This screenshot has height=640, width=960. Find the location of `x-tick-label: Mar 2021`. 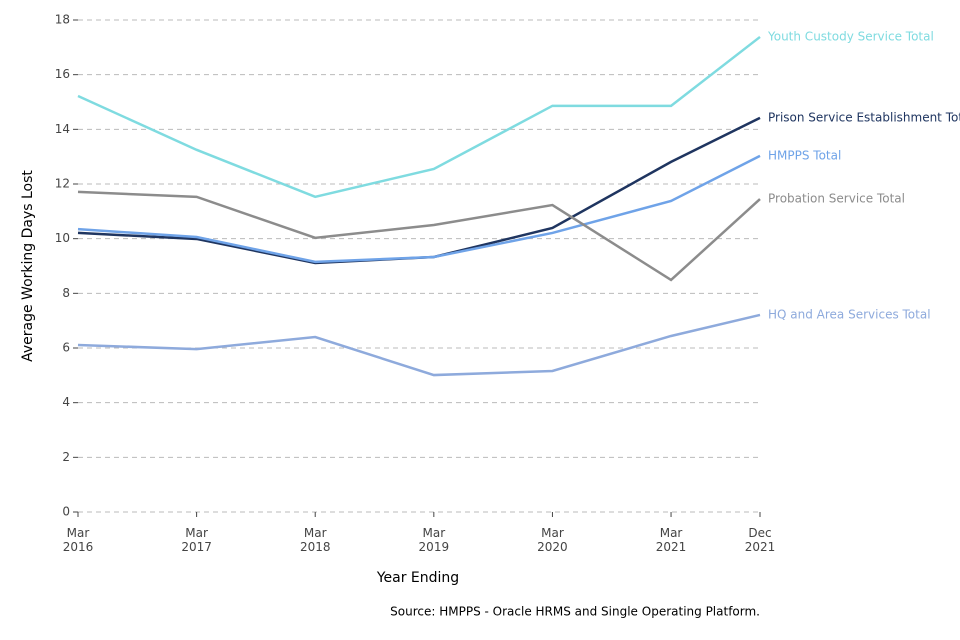

x-tick-label: Mar 2021 is located at coordinates (671, 540).